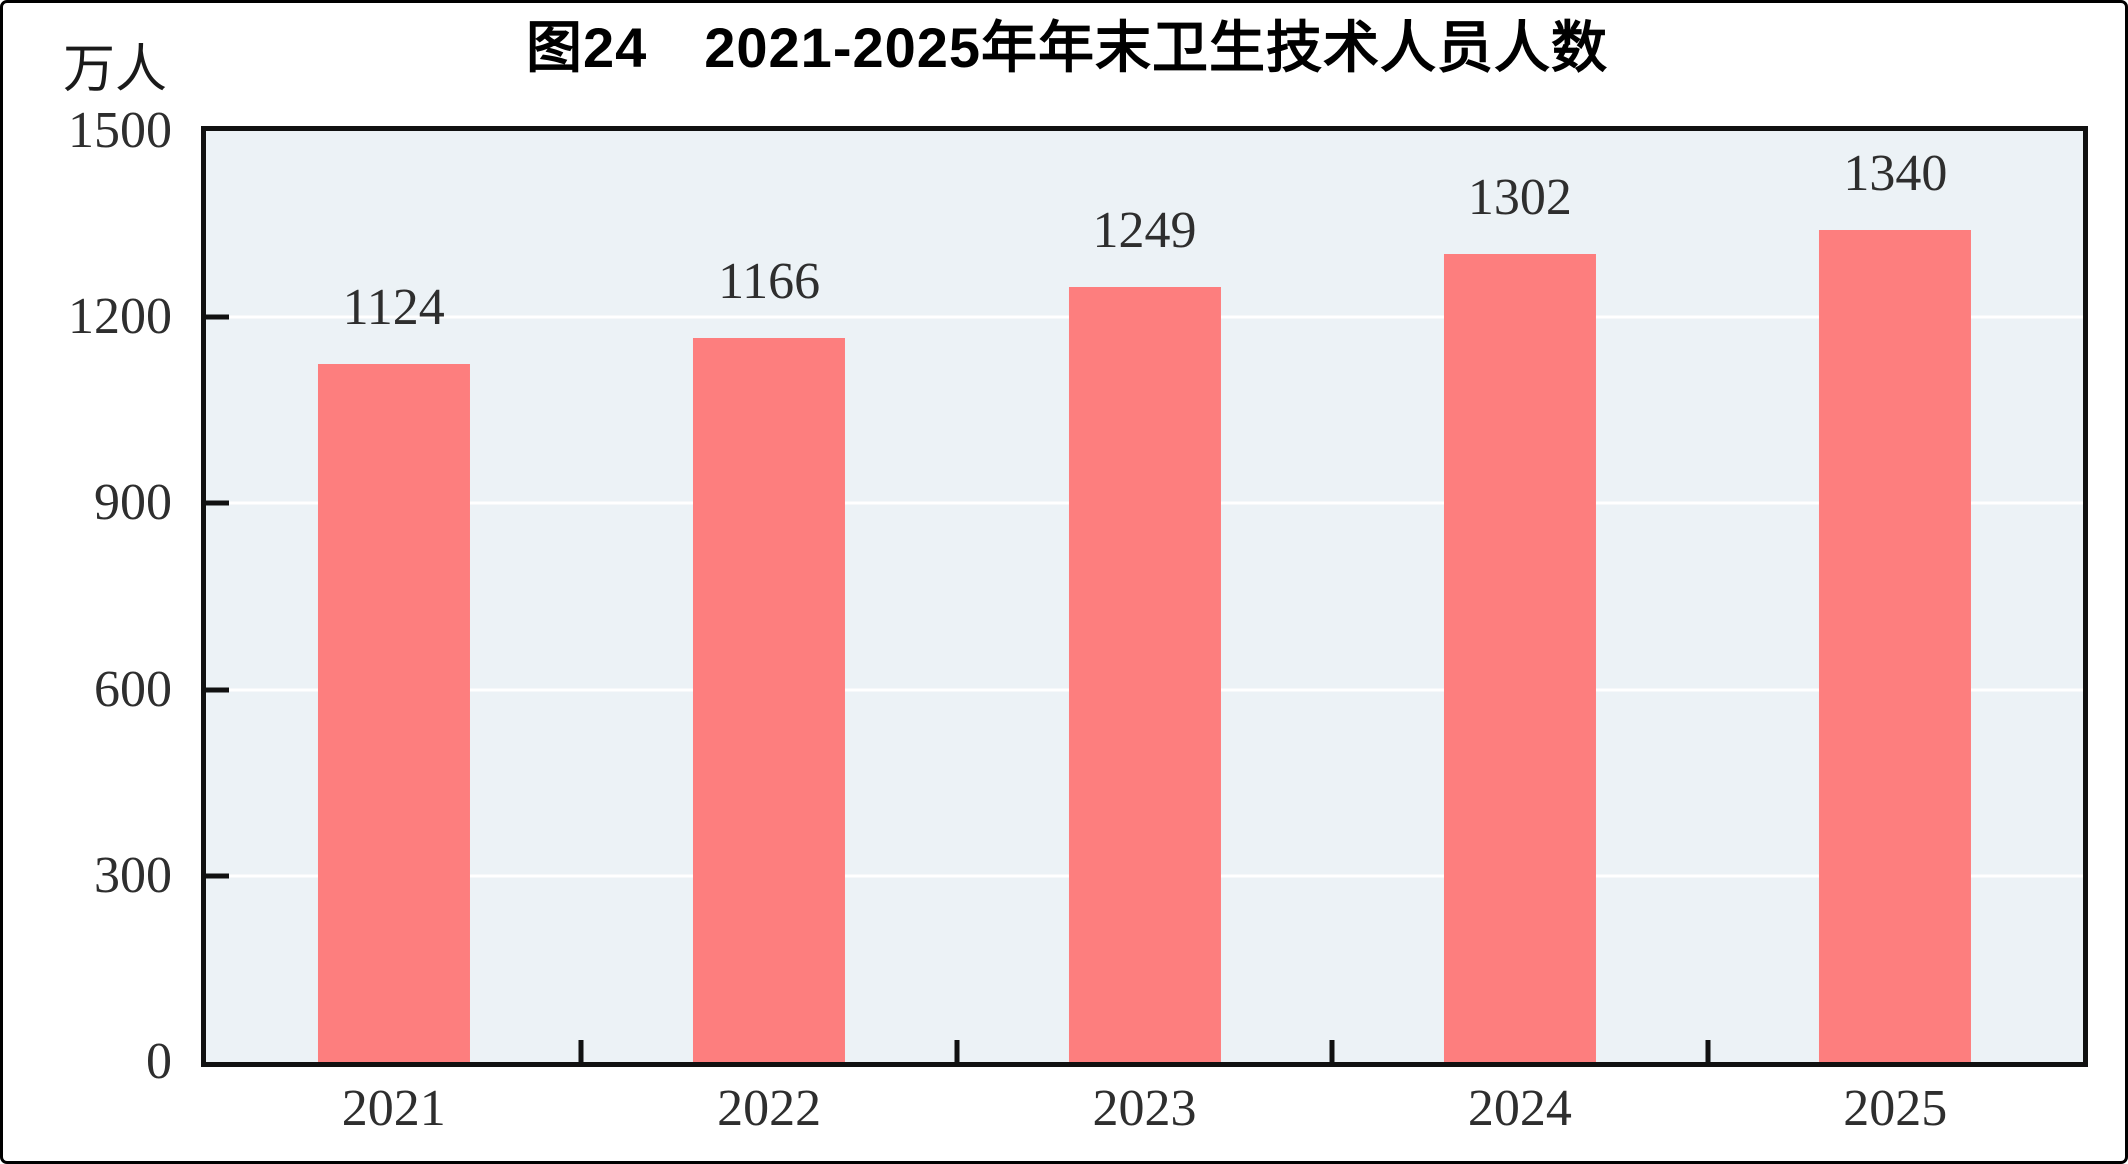 The image size is (2128, 1164). I want to click on y-tick-label-300: 300, so click(133, 875).